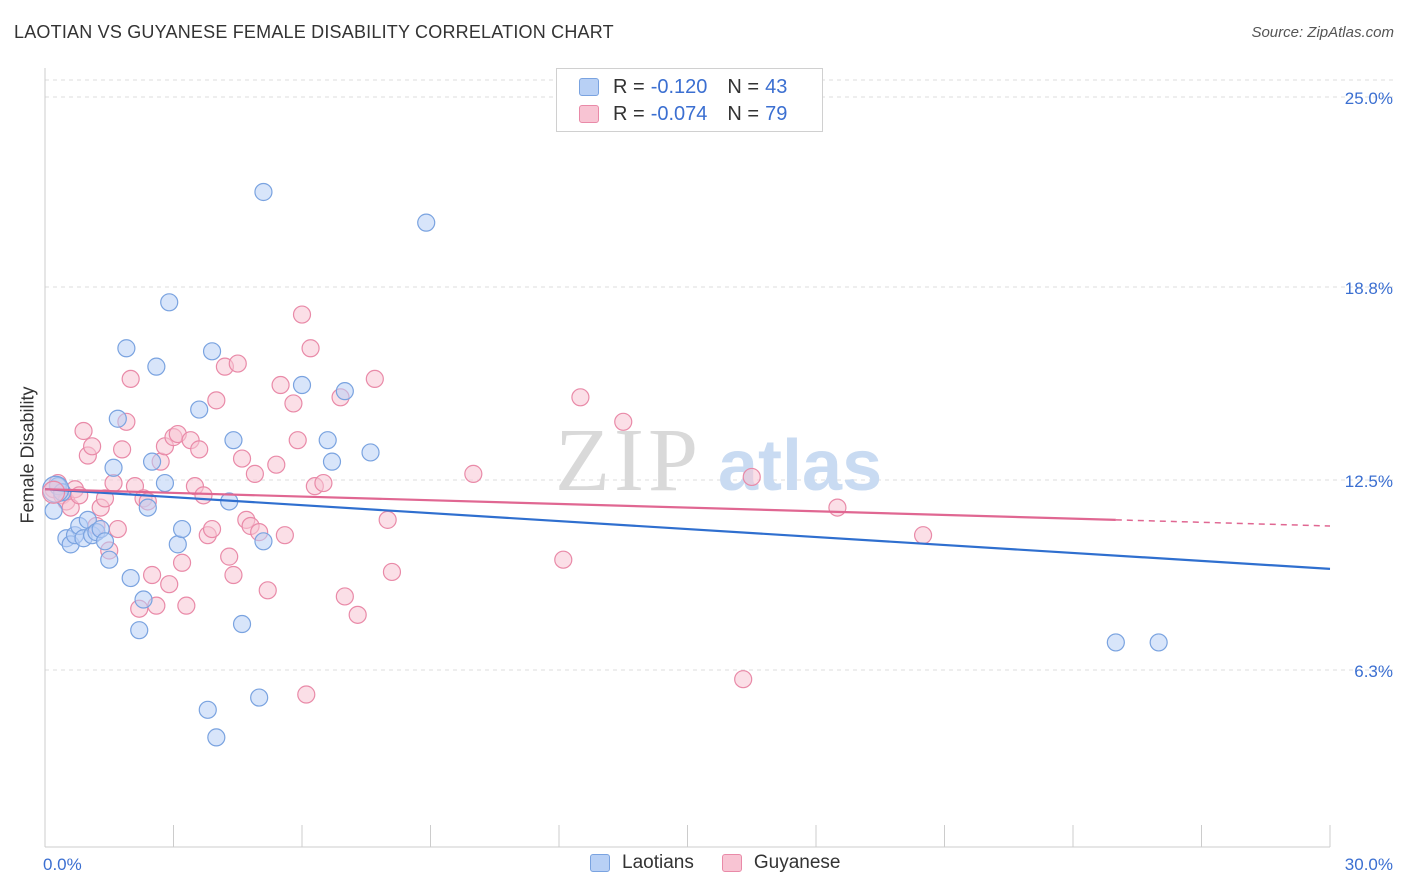  I want to click on legend-n-value: 79, so click(776, 113).